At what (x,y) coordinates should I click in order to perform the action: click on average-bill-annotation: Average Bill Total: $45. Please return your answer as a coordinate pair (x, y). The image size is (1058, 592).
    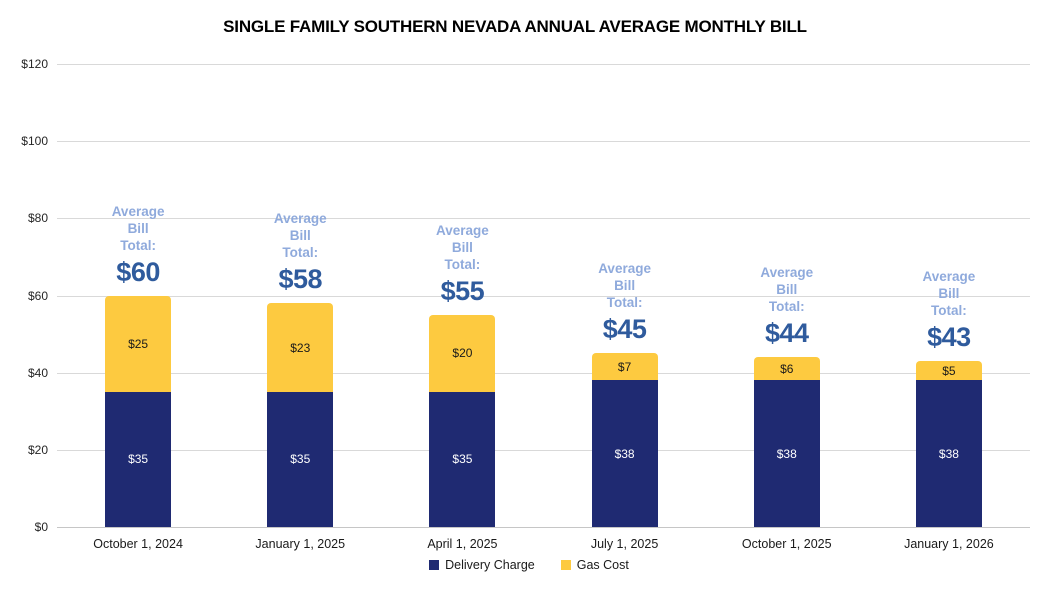
    Looking at the image, I should click on (625, 302).